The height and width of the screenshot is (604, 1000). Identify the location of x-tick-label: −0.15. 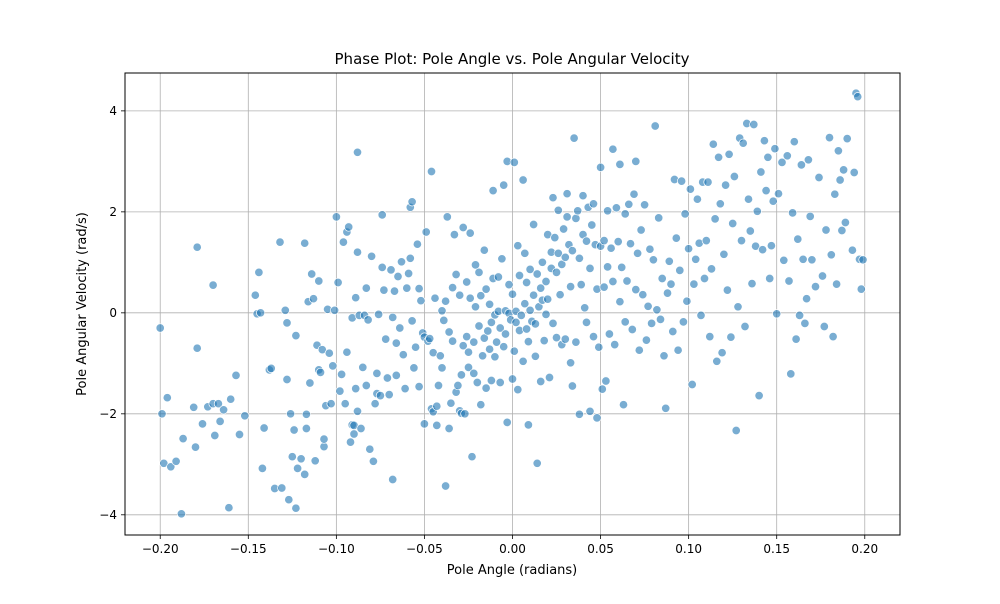
(248, 549).